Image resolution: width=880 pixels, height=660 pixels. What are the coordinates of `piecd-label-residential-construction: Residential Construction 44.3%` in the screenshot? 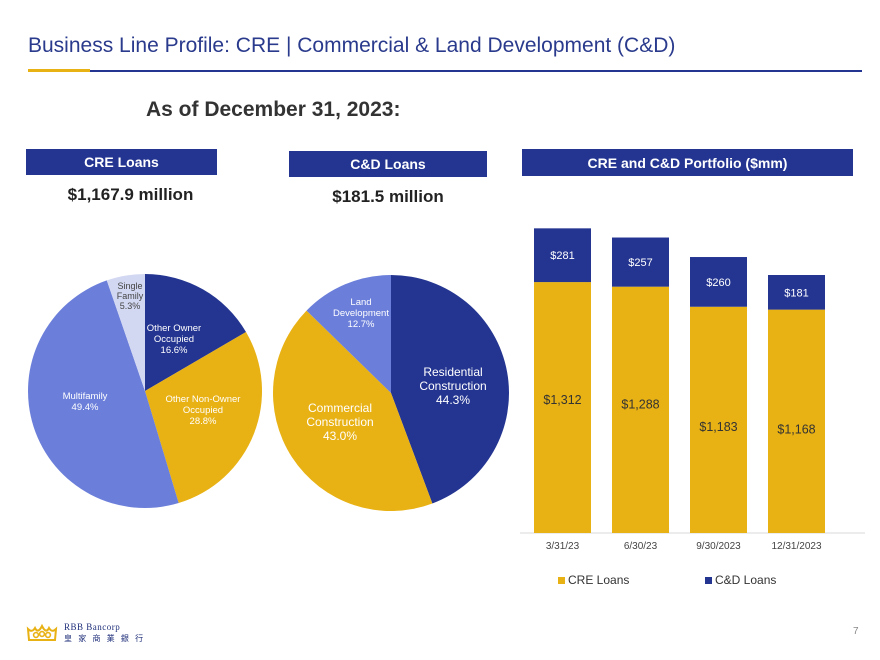 It's located at (452, 386).